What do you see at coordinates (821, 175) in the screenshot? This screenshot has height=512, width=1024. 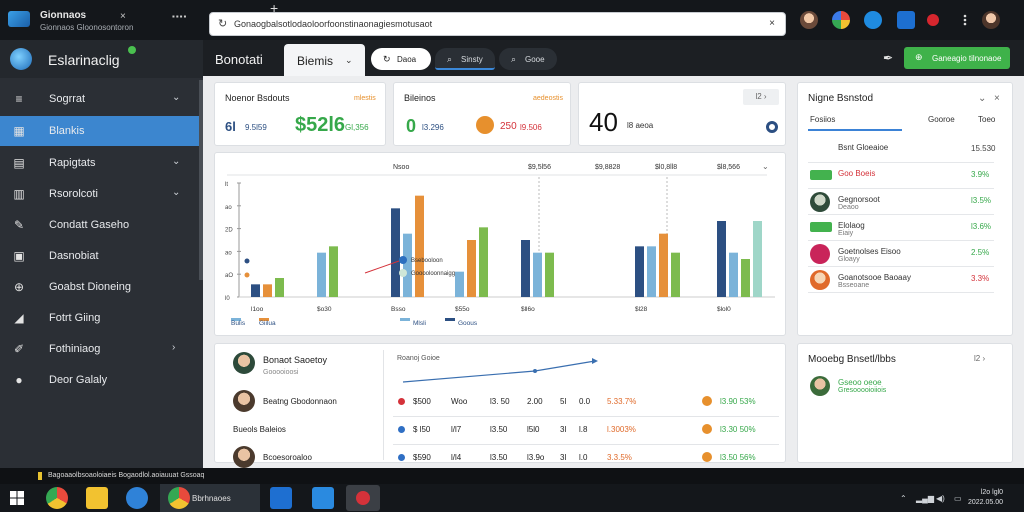 I see `status-badge` at bounding box center [821, 175].